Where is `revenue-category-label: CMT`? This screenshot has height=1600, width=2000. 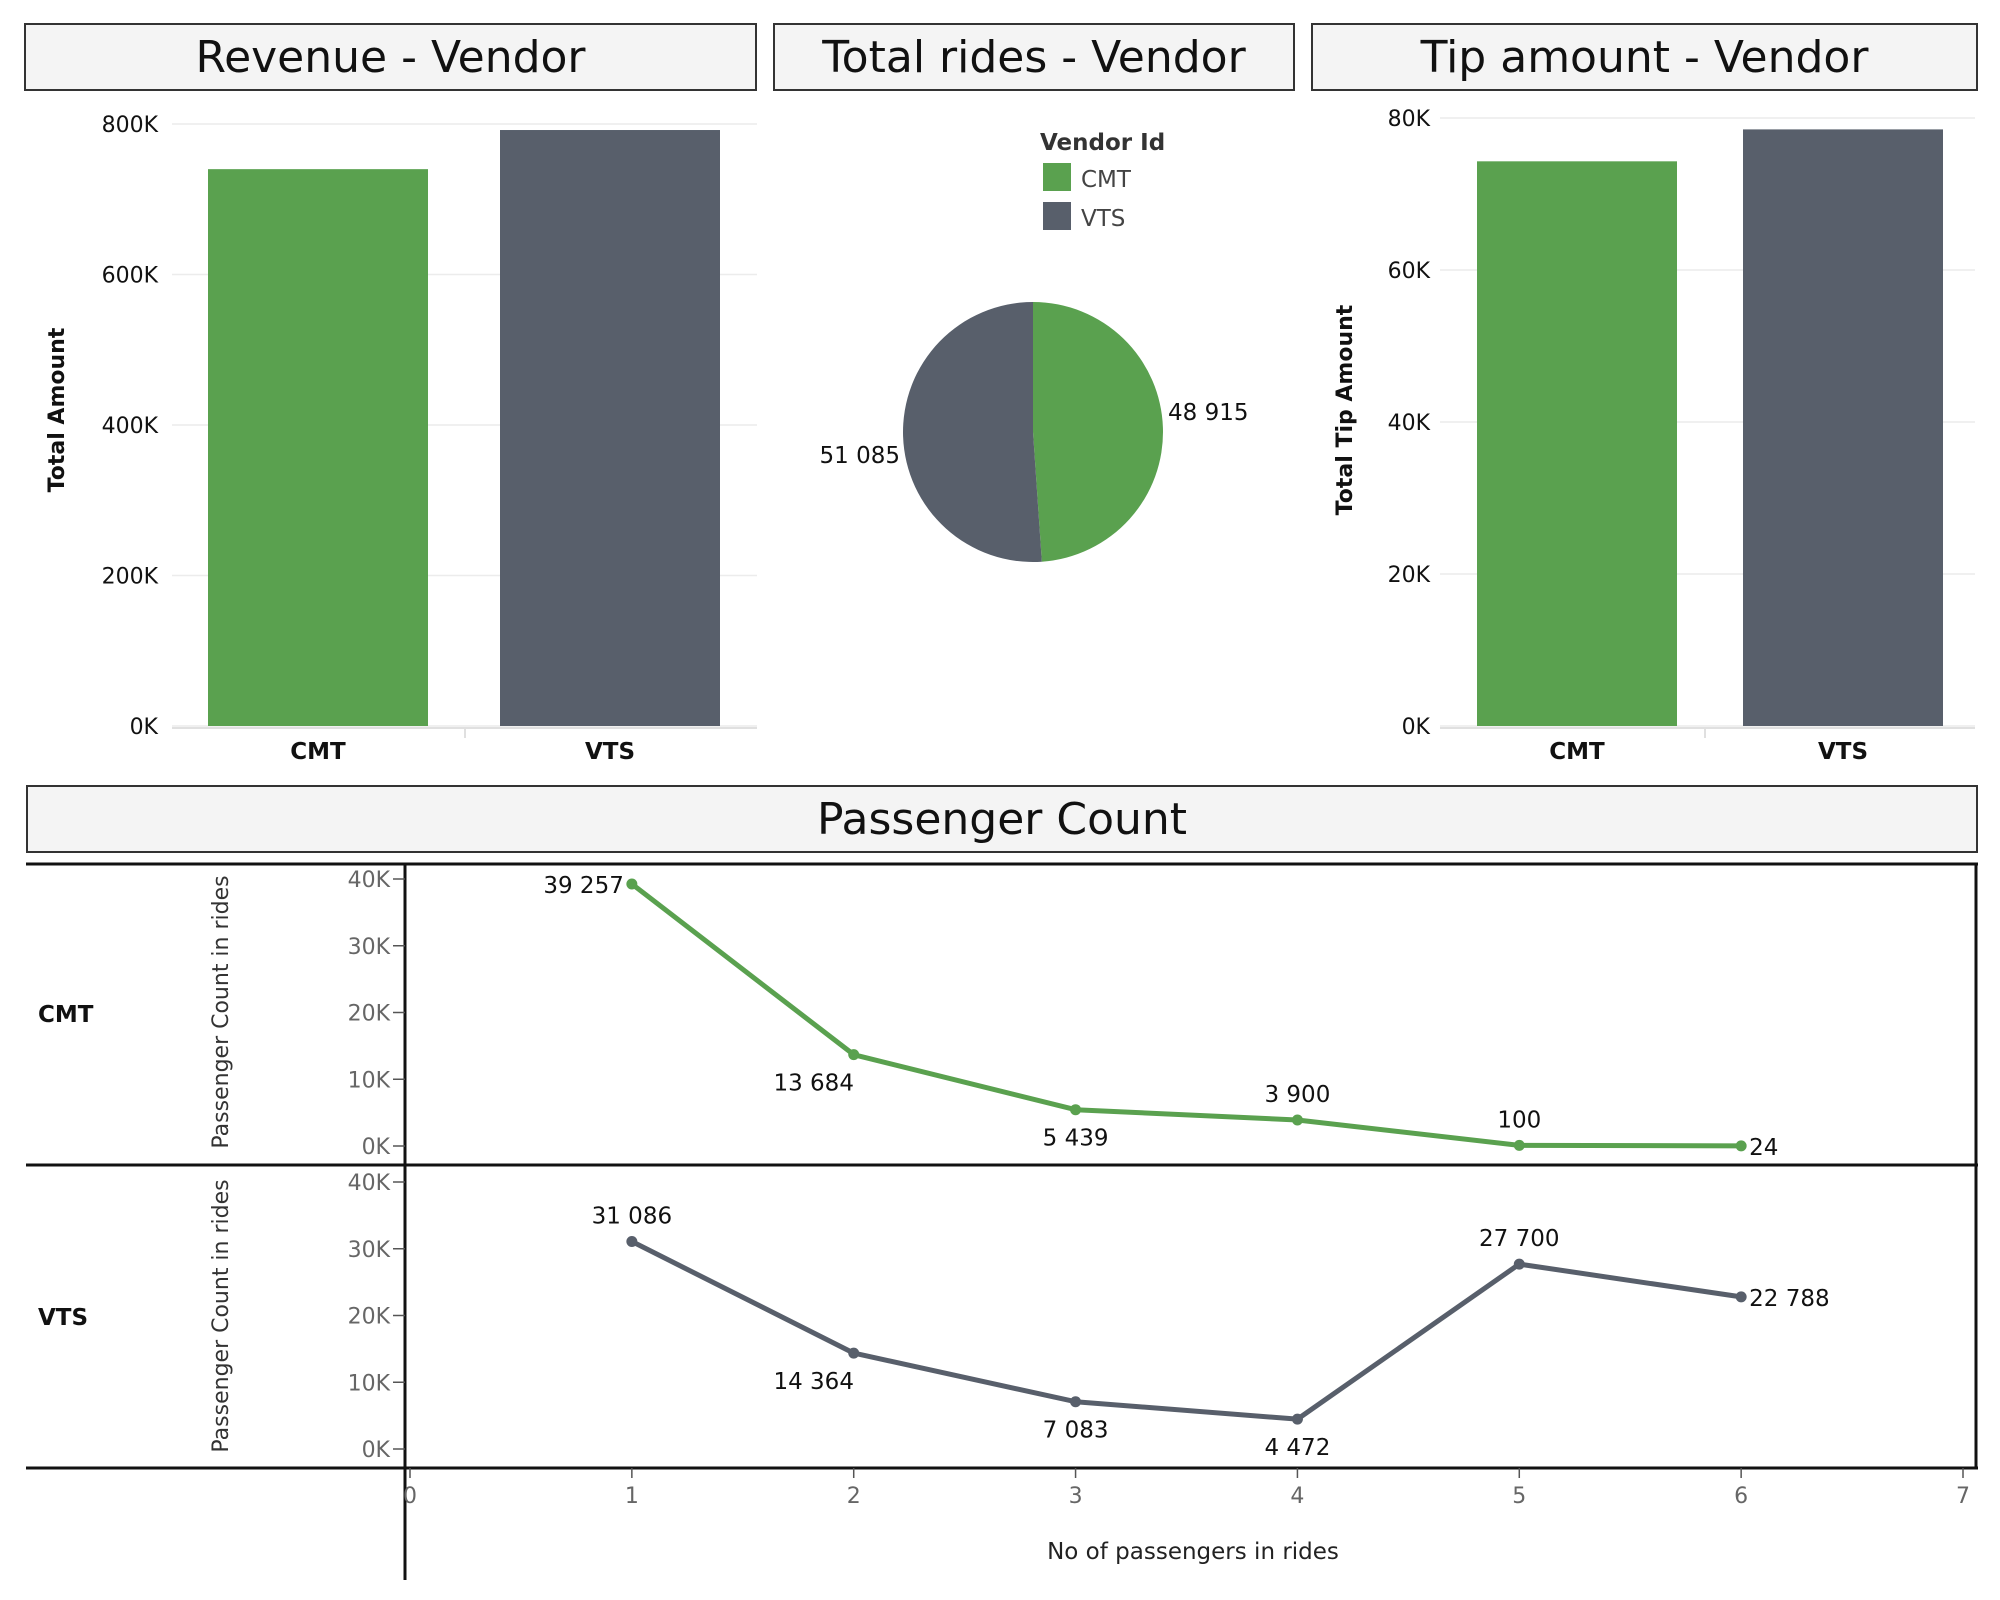
revenue-category-label: CMT is located at coordinates (318, 752).